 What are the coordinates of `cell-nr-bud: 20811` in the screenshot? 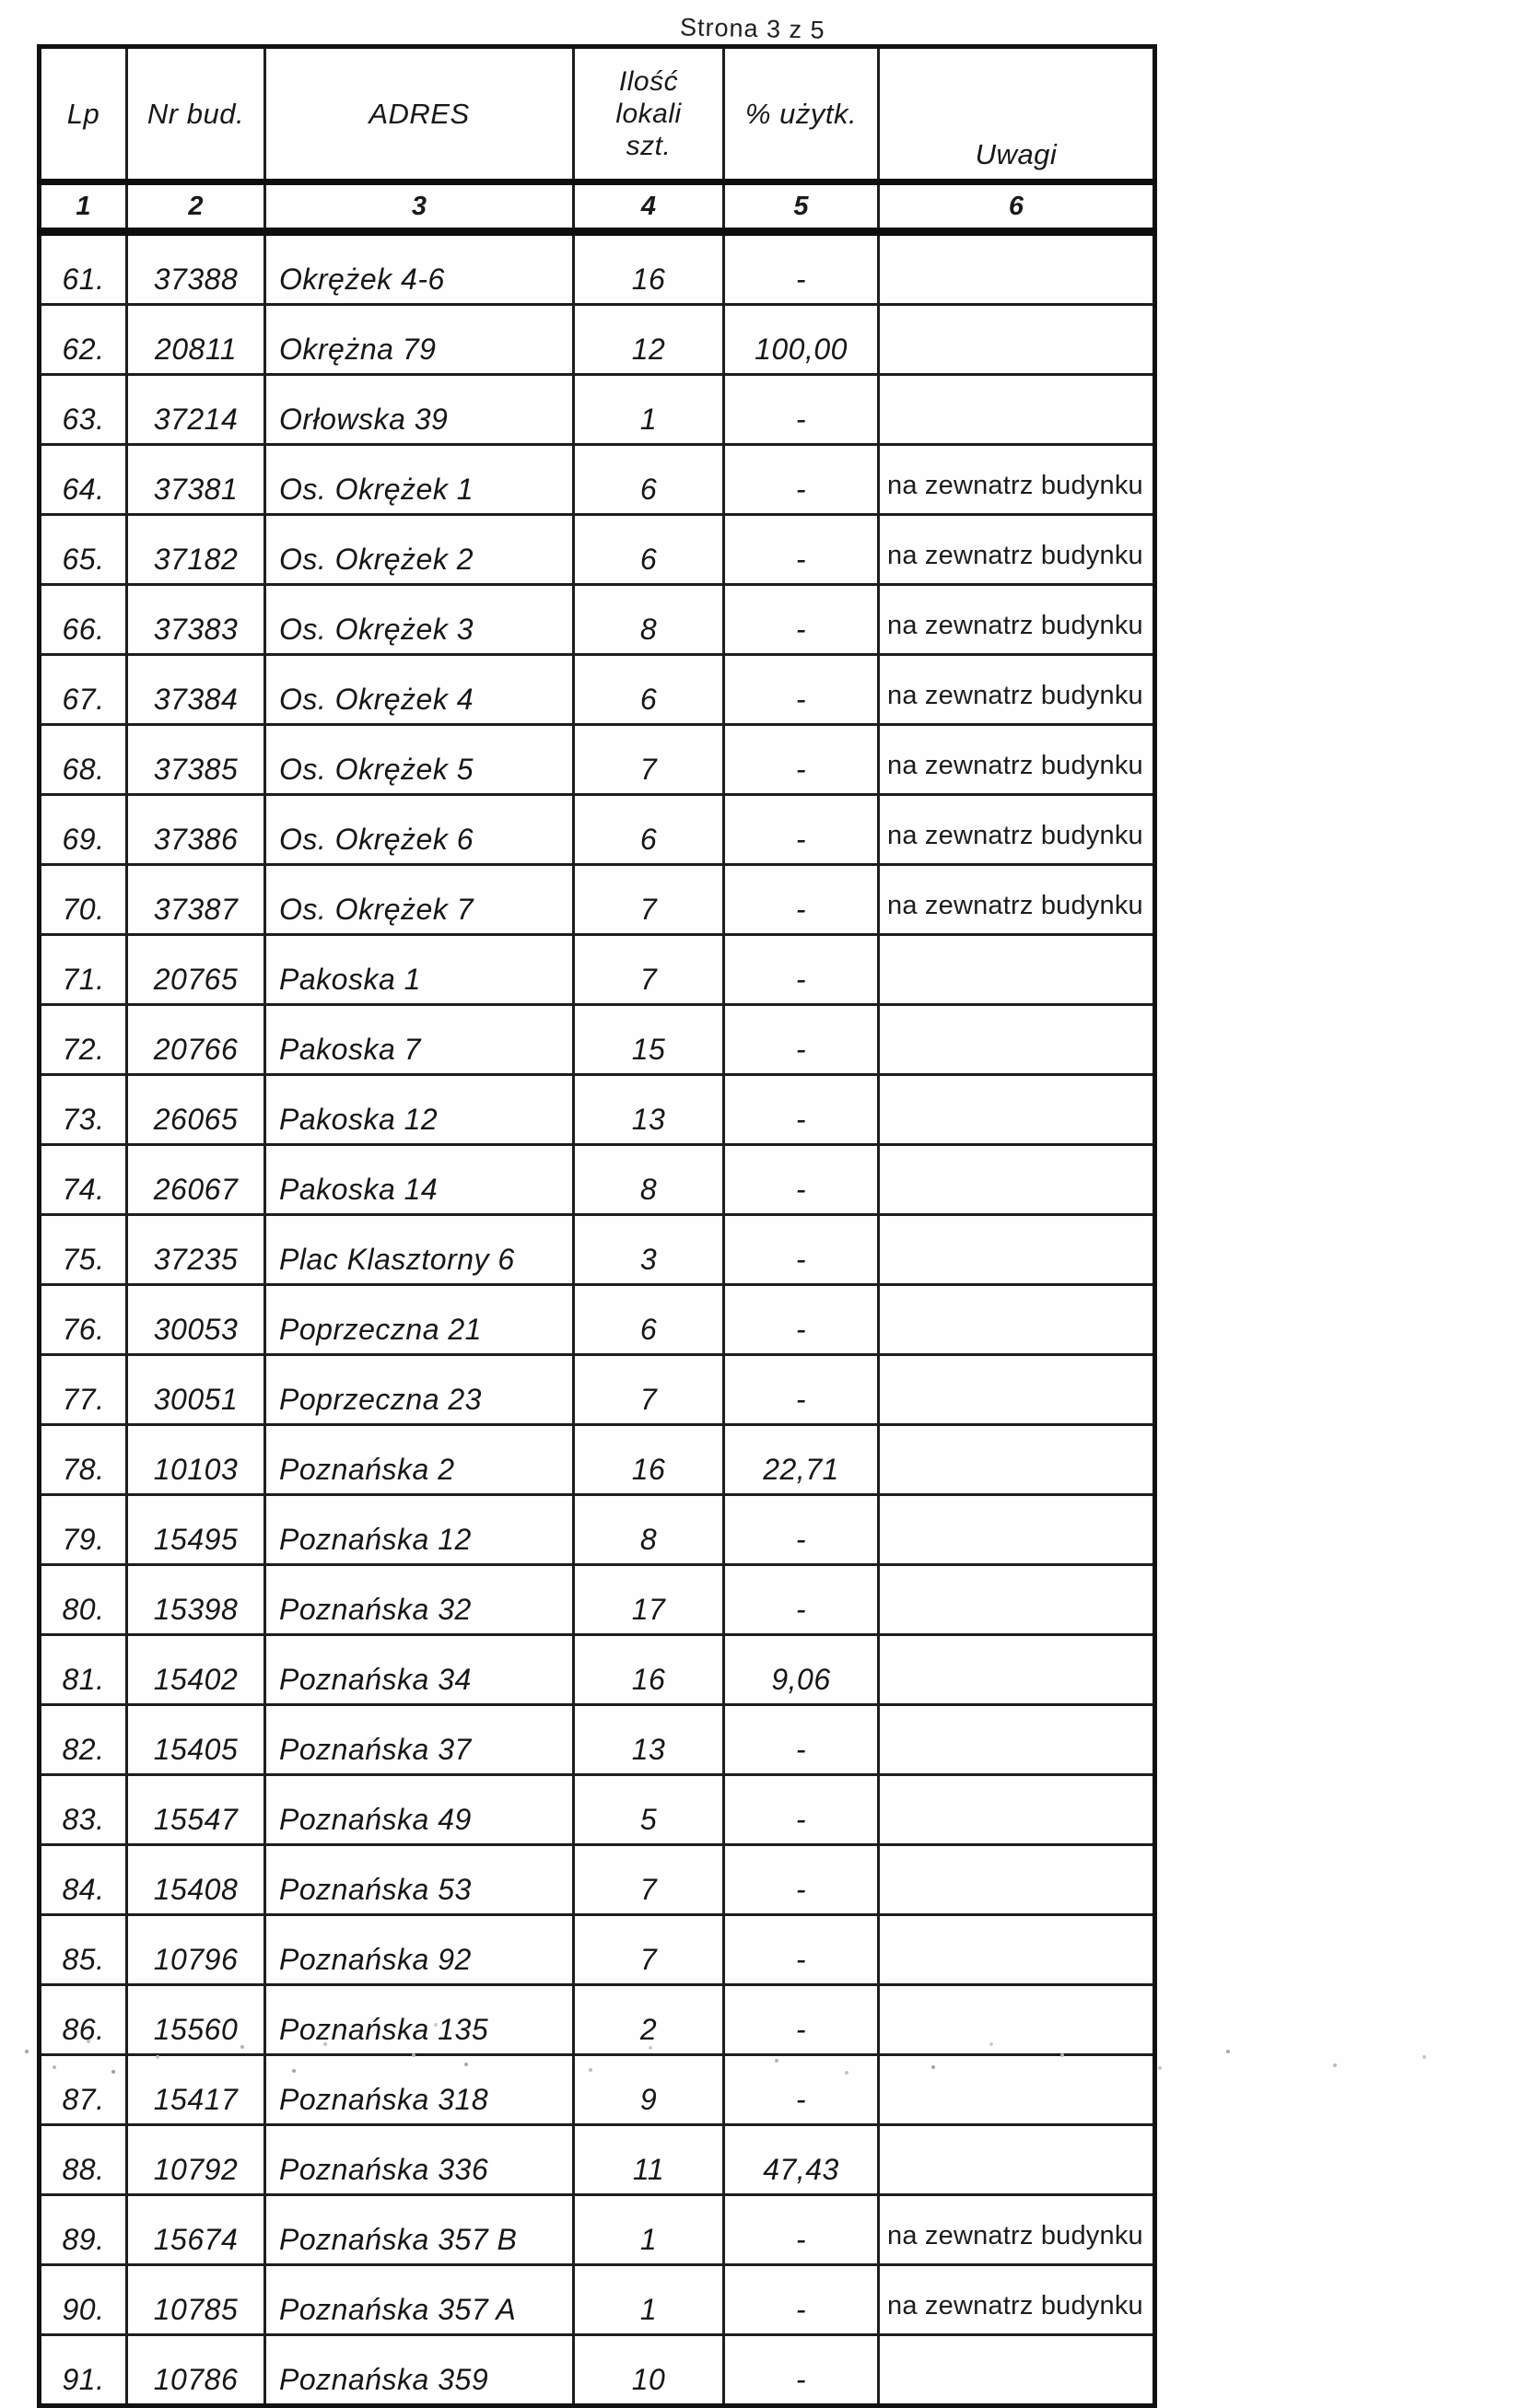 It's located at (195, 340).